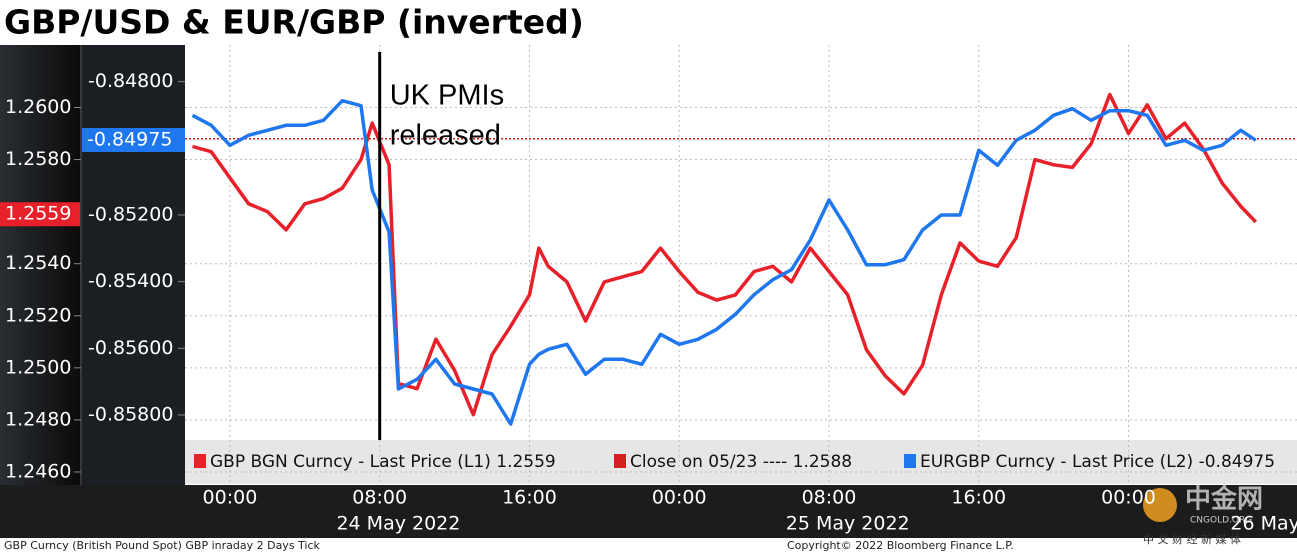 This screenshot has height=554, width=1297. I want to click on date-label: 25 May 2022, so click(848, 524).